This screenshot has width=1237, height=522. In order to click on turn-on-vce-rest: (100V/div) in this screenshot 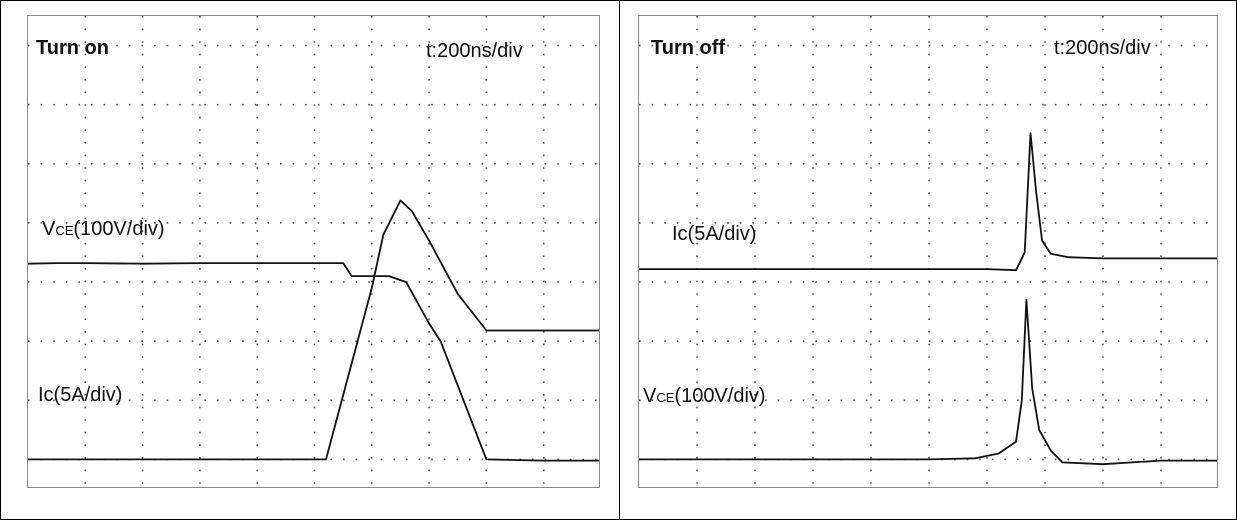, I will do `click(119, 229)`.